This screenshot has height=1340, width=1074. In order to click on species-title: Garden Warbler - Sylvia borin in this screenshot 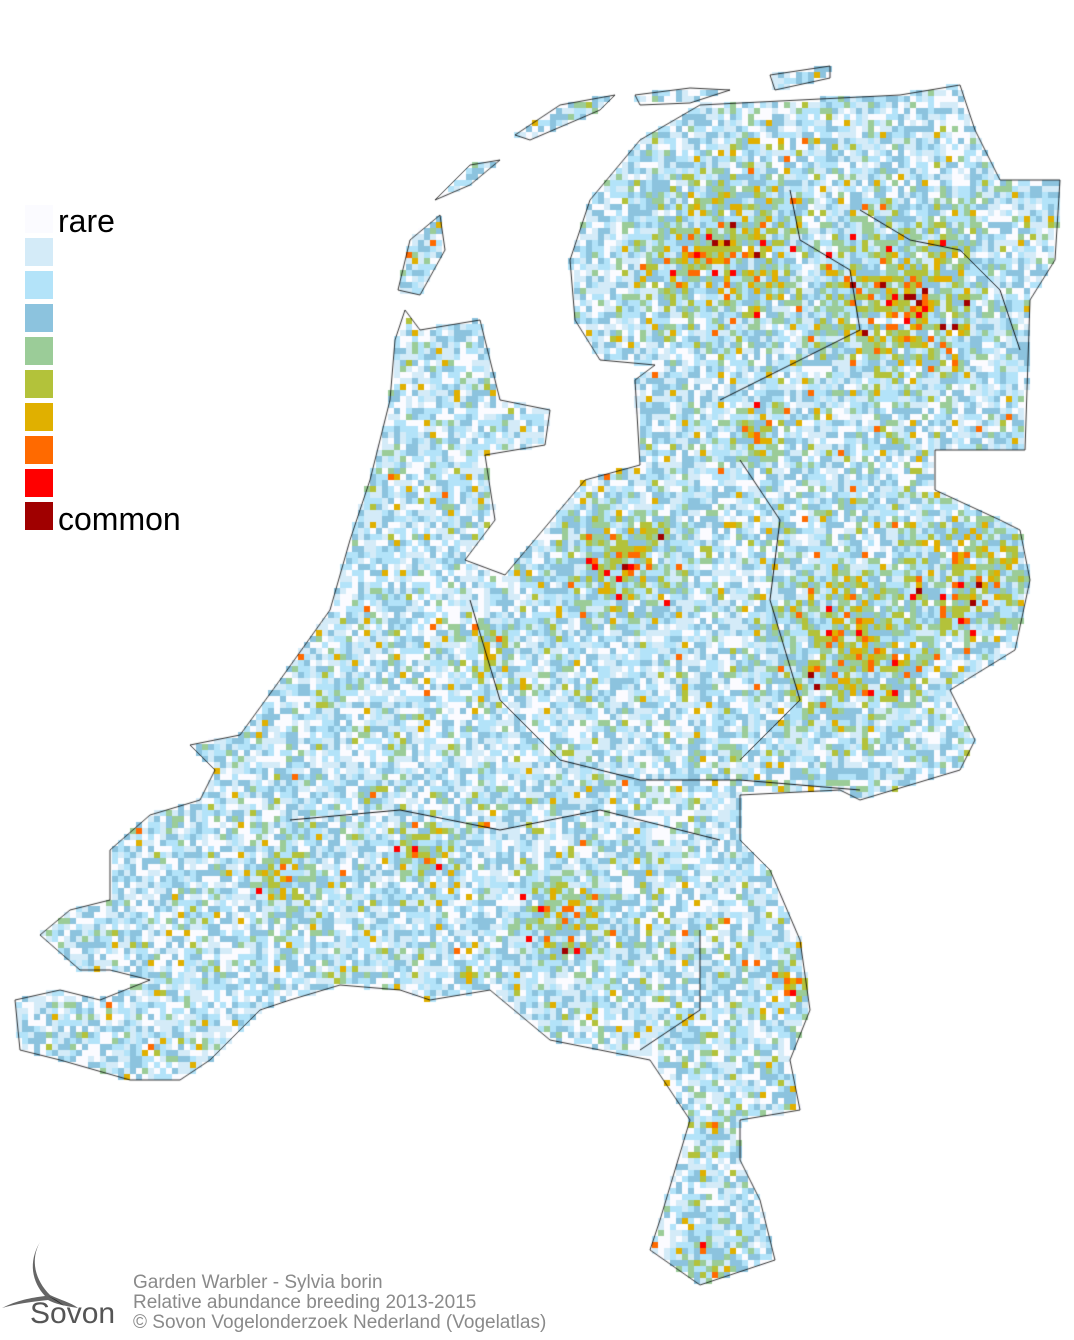, I will do `click(258, 1282)`.